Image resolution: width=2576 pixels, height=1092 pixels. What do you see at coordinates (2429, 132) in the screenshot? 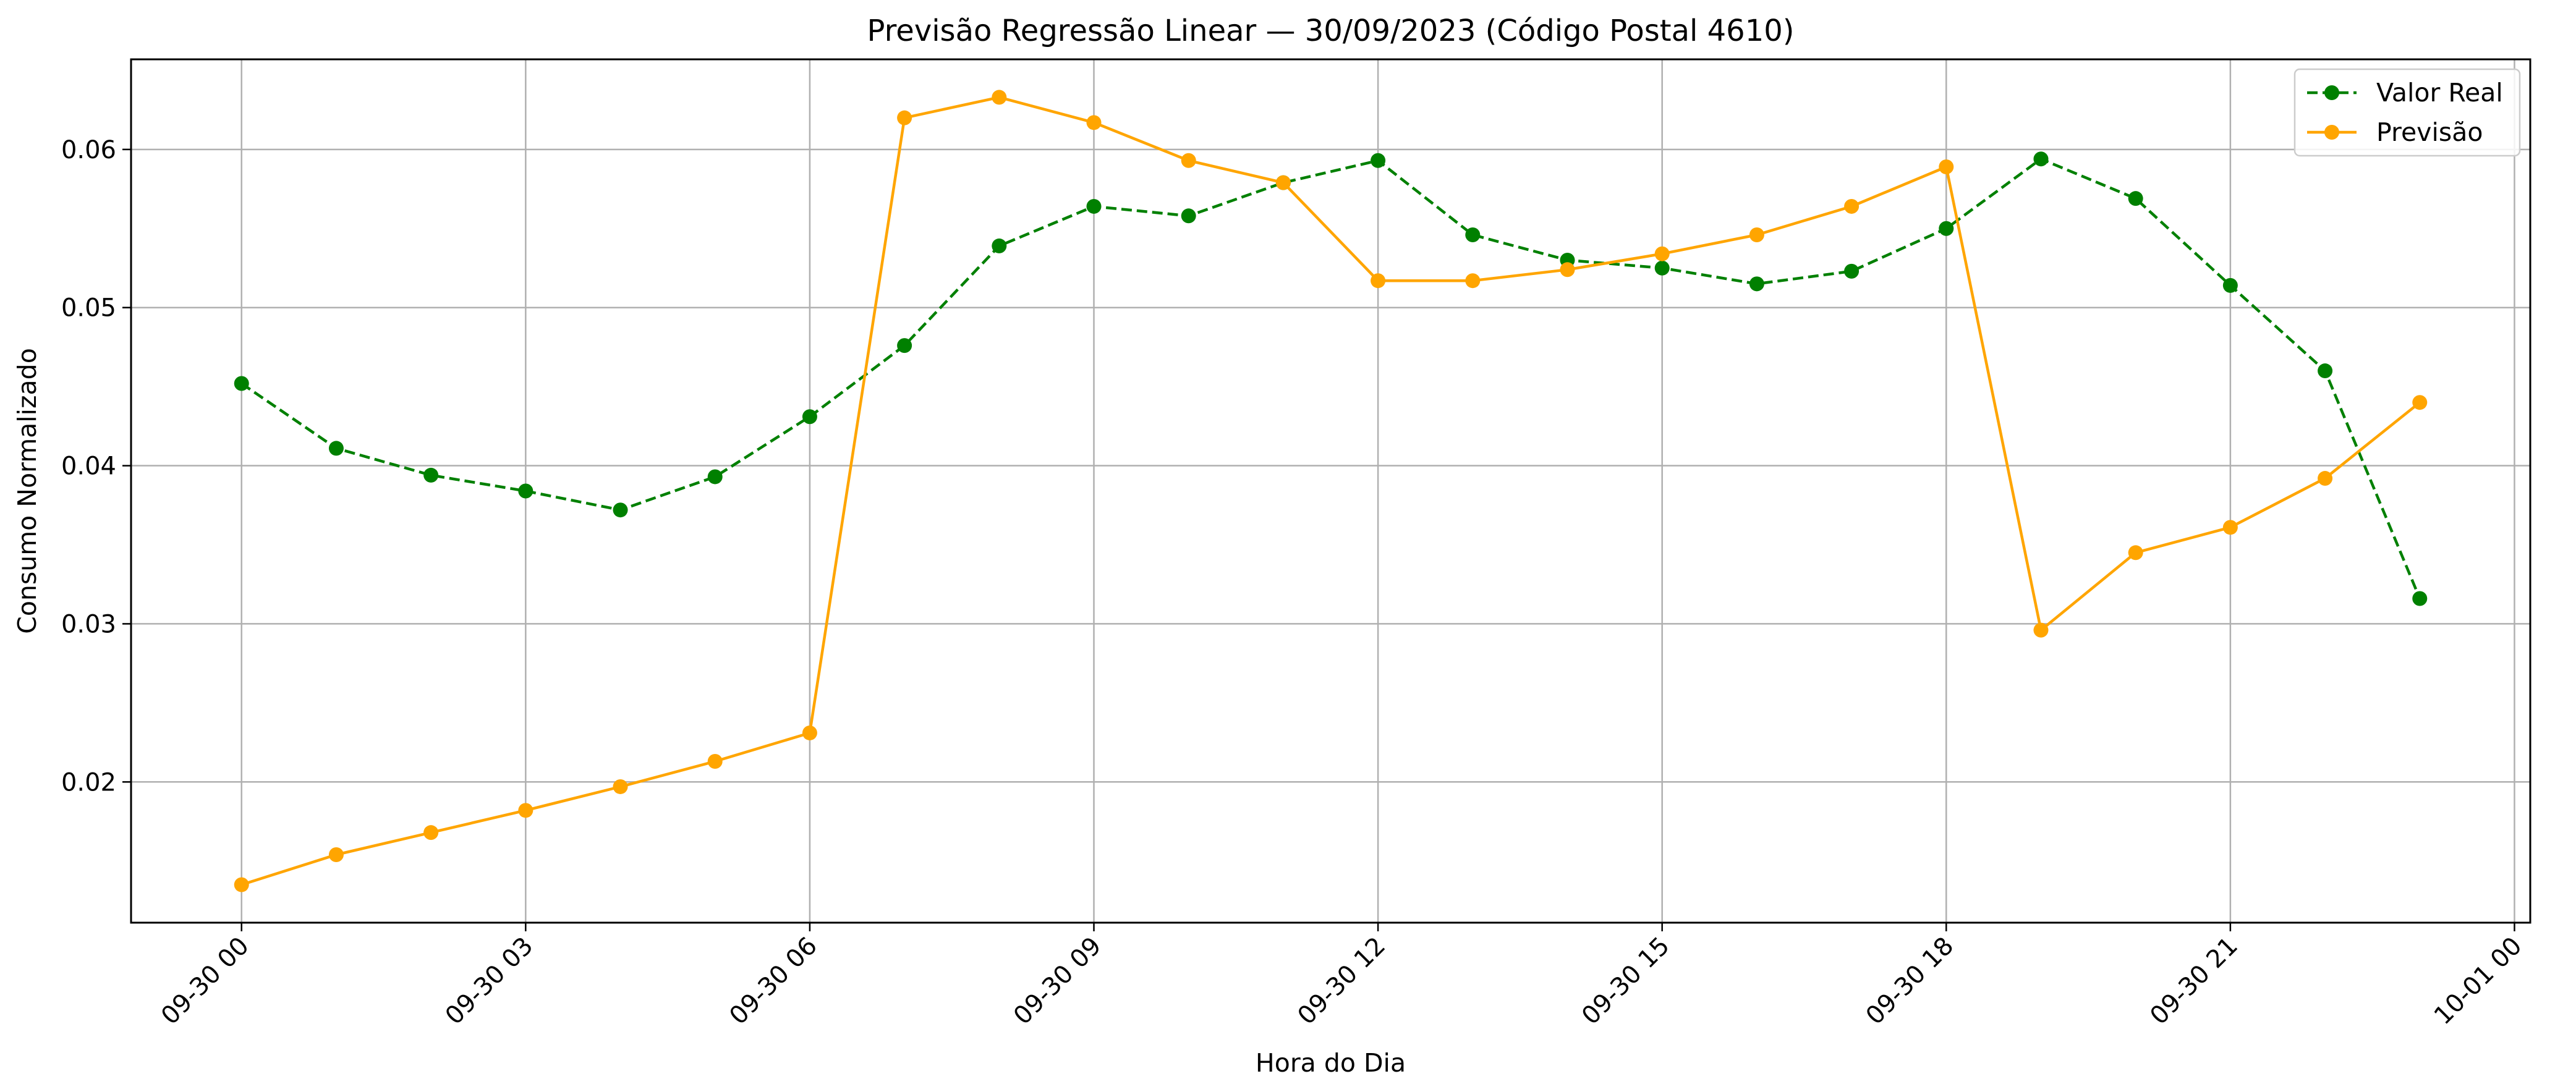
I see `legend-label: Previsão` at bounding box center [2429, 132].